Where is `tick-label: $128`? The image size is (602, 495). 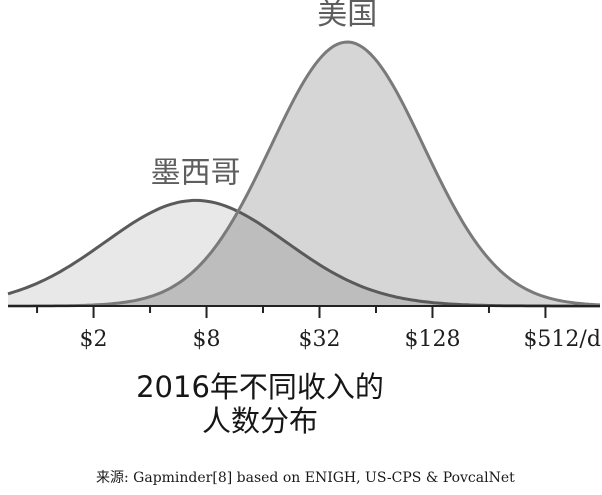 tick-label: $128 is located at coordinates (432, 339).